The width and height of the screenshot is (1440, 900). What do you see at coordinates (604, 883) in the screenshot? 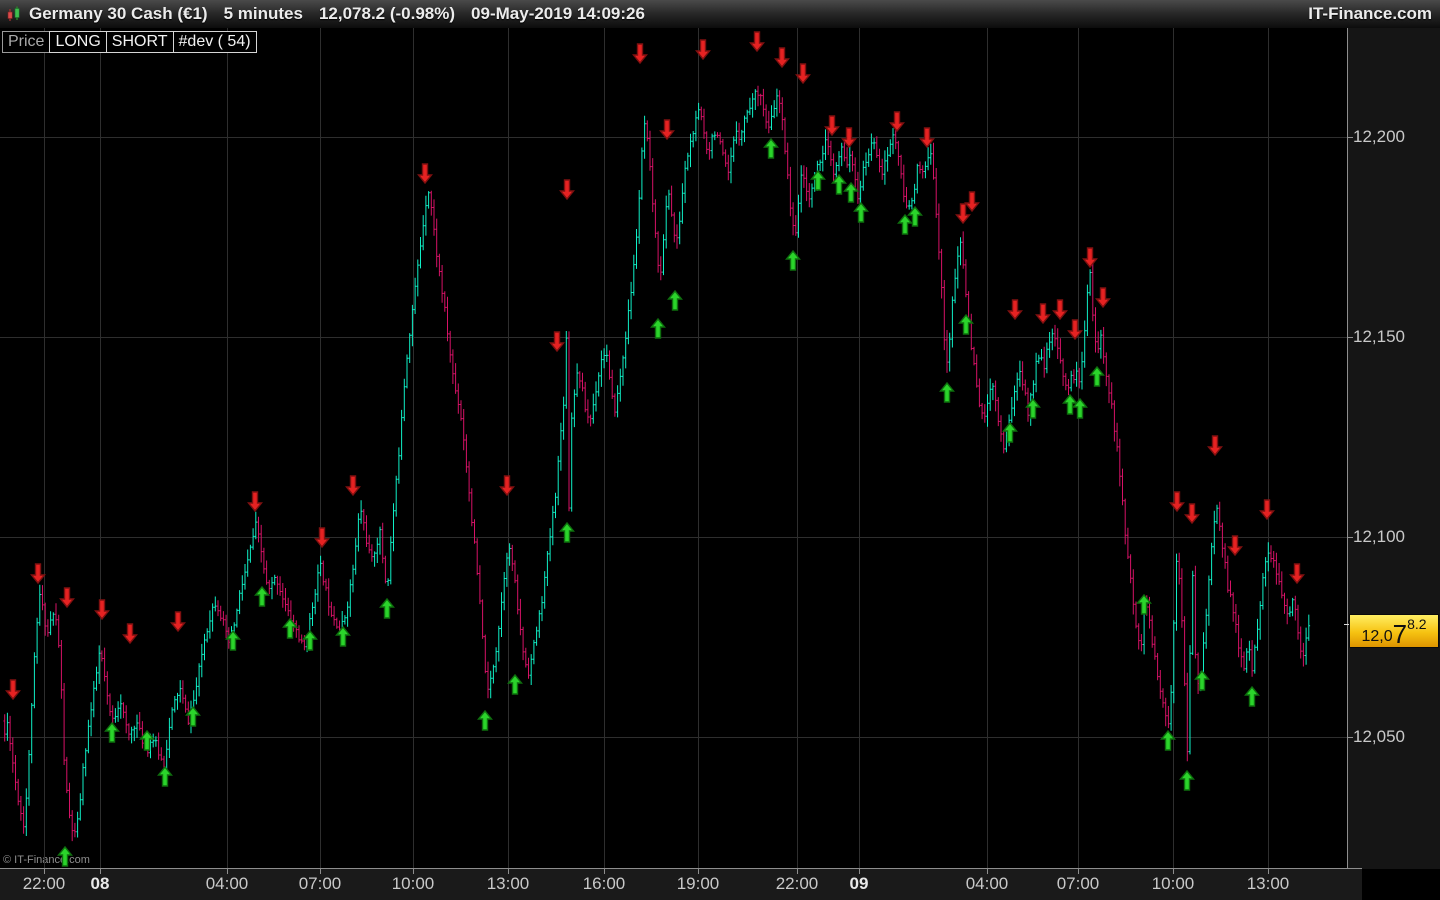
I see `time-axis-label: 16:00` at bounding box center [604, 883].